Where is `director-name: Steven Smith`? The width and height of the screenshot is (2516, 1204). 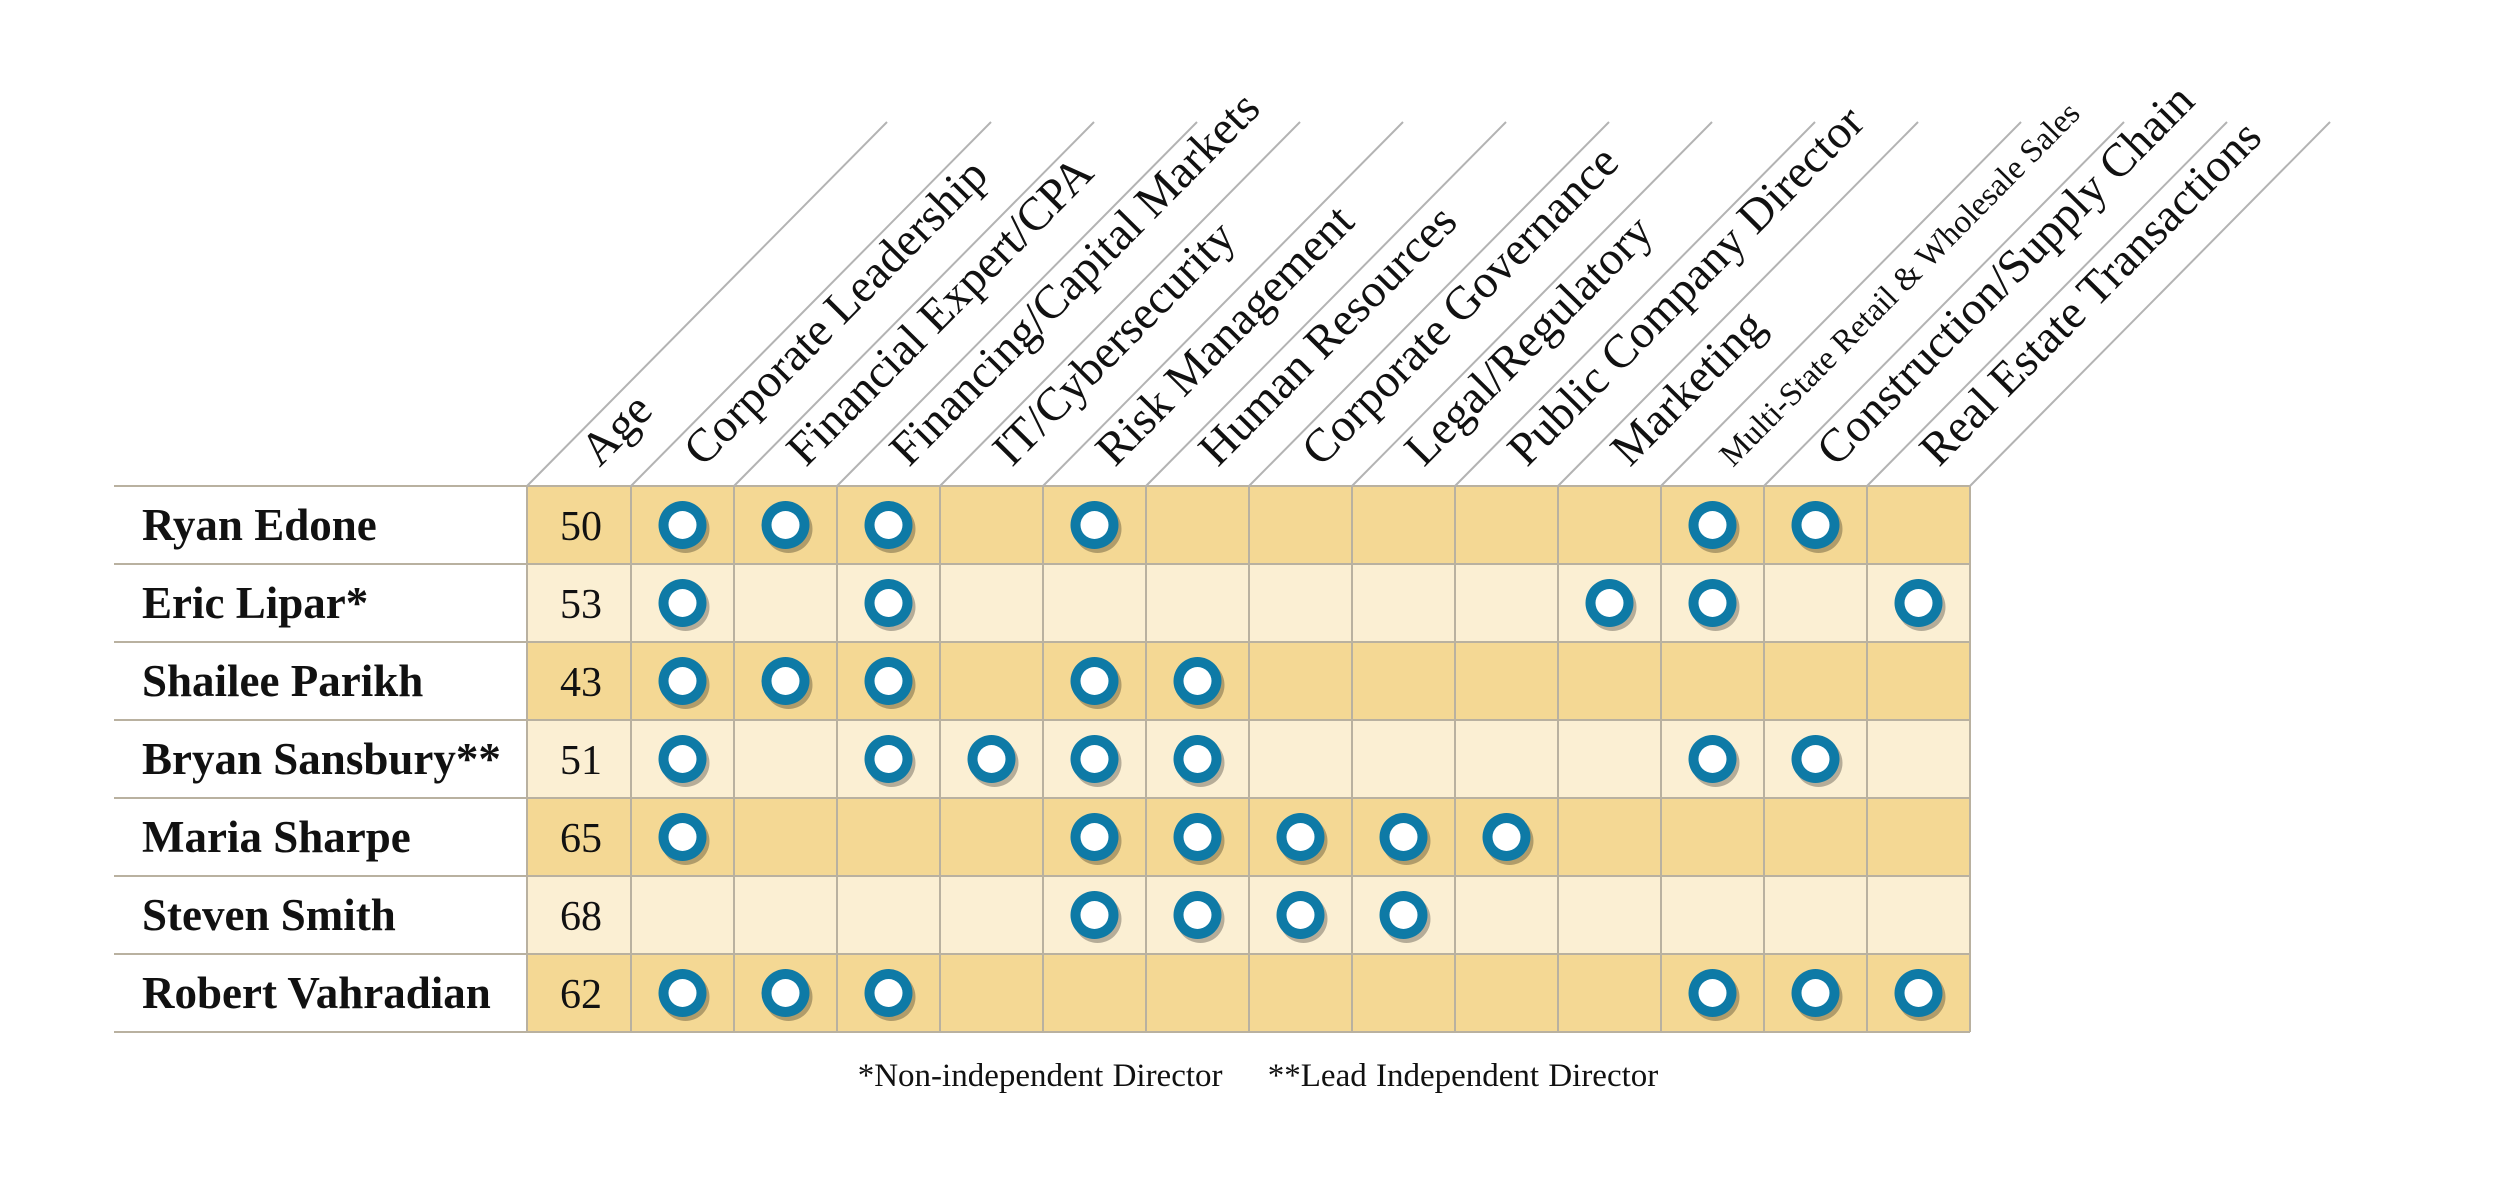 director-name: Steven Smith is located at coordinates (269, 915).